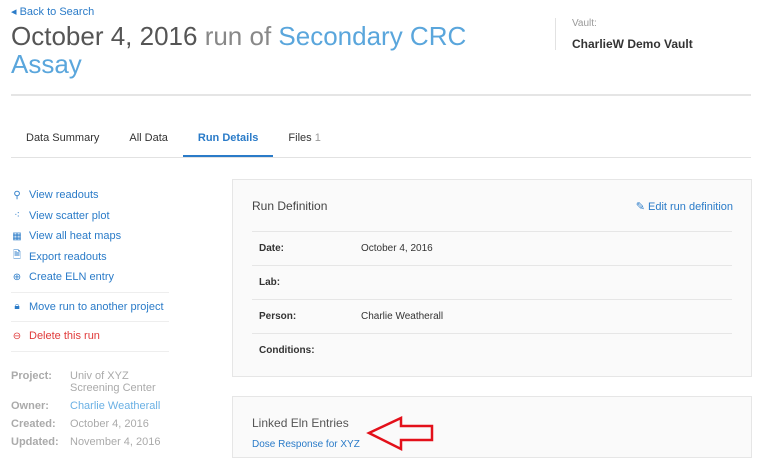 The image size is (760, 464). I want to click on caret-left-icon: ◂, so click(14, 12).